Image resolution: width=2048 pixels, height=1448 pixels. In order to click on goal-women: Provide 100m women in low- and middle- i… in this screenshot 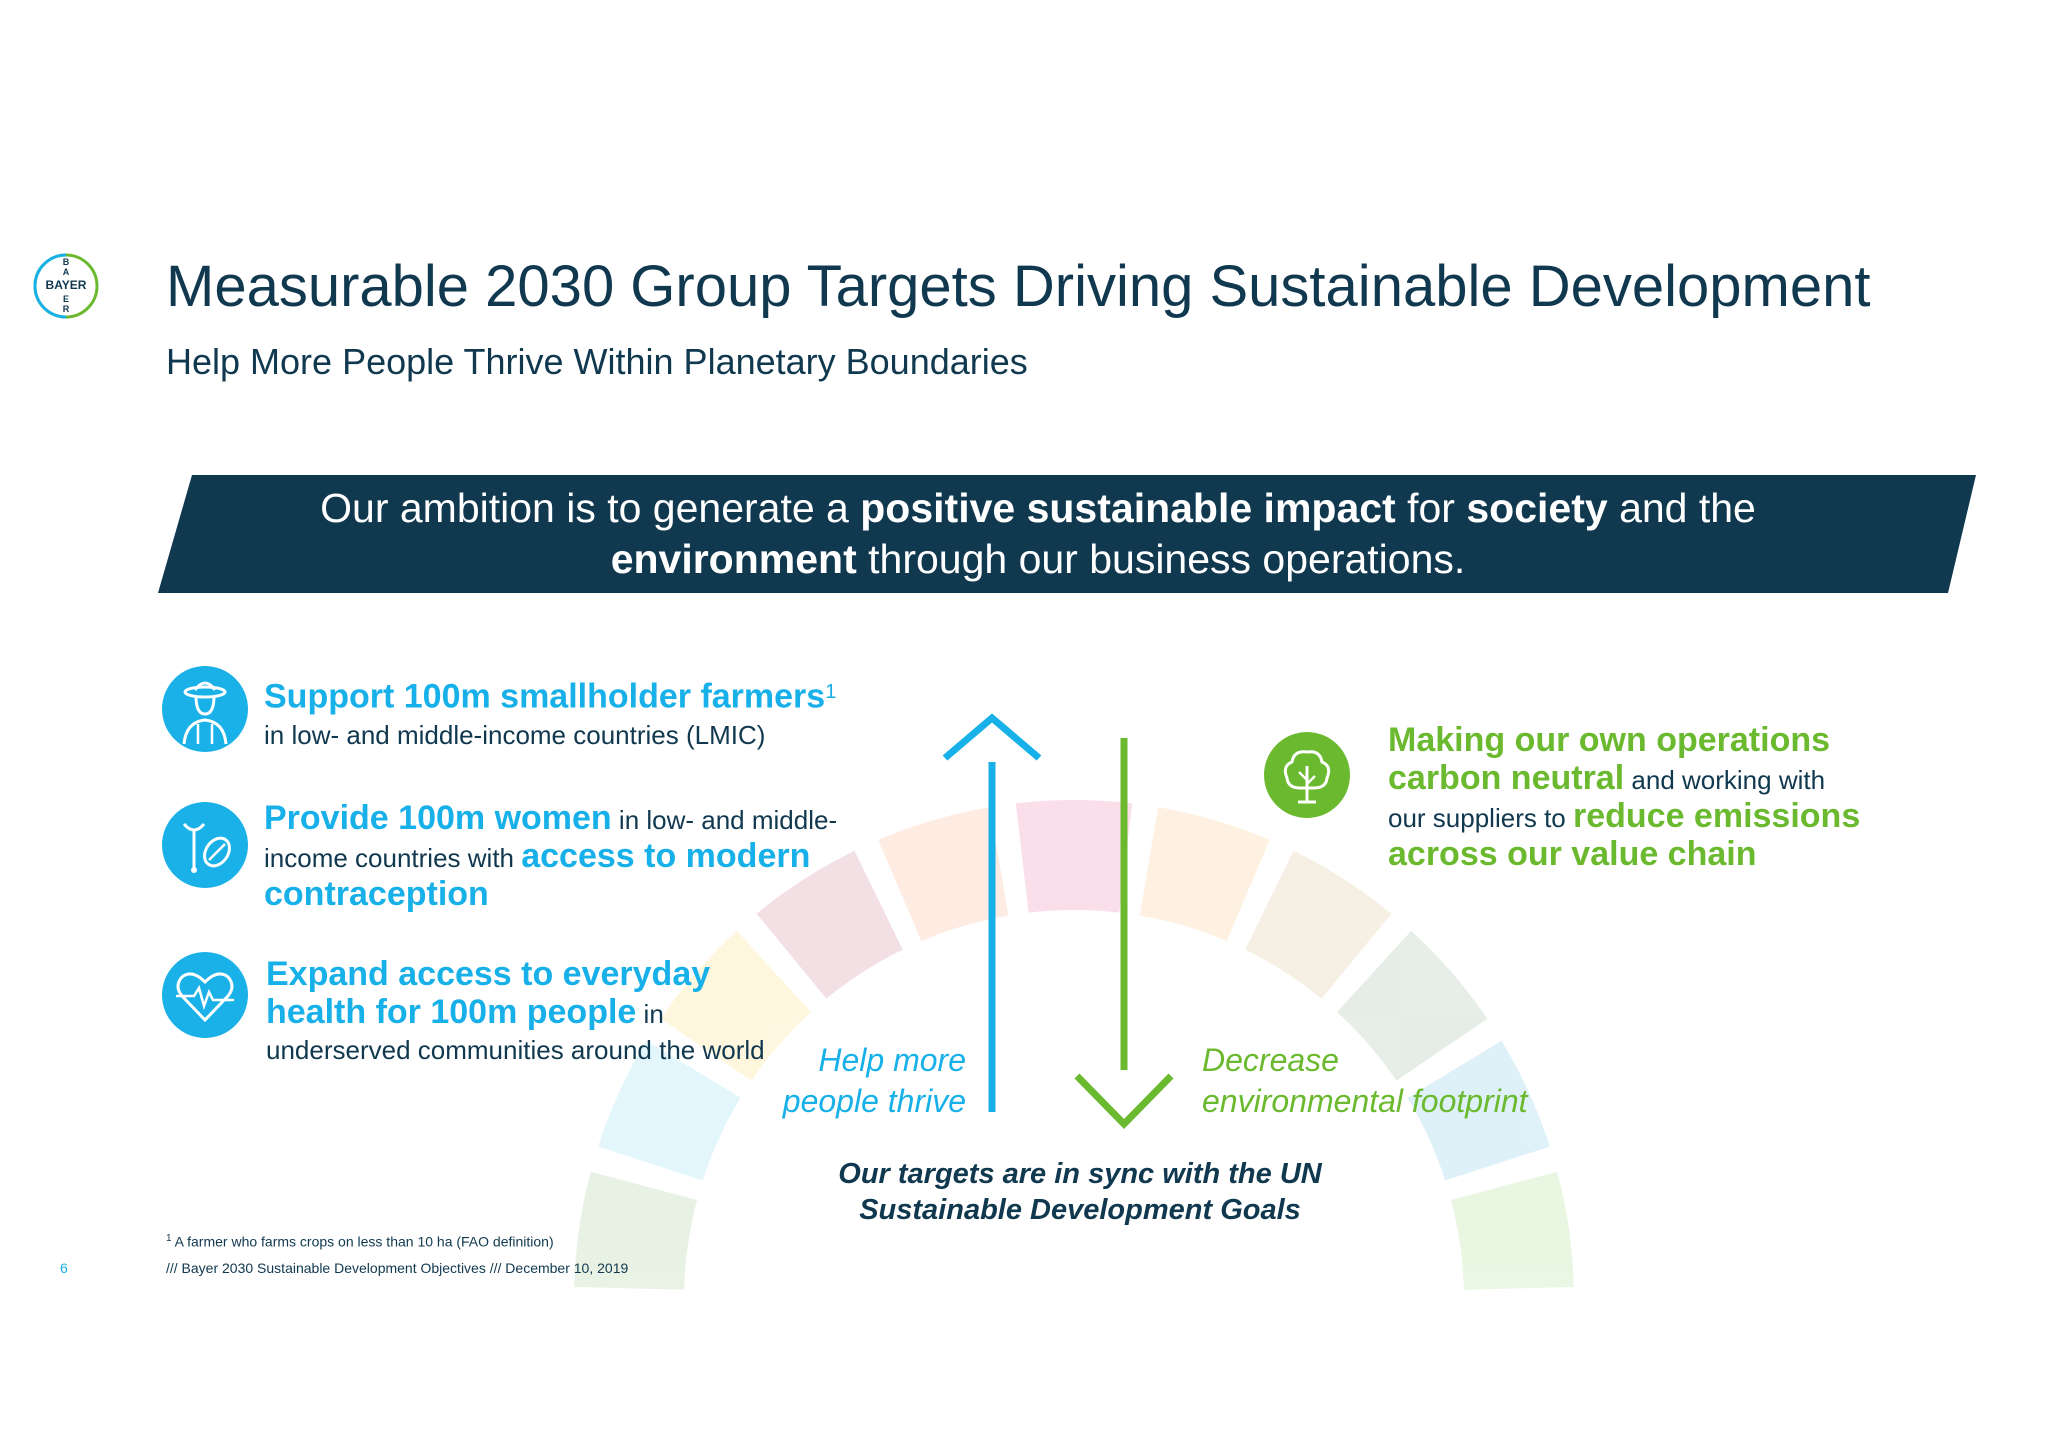, I will do `click(550, 857)`.